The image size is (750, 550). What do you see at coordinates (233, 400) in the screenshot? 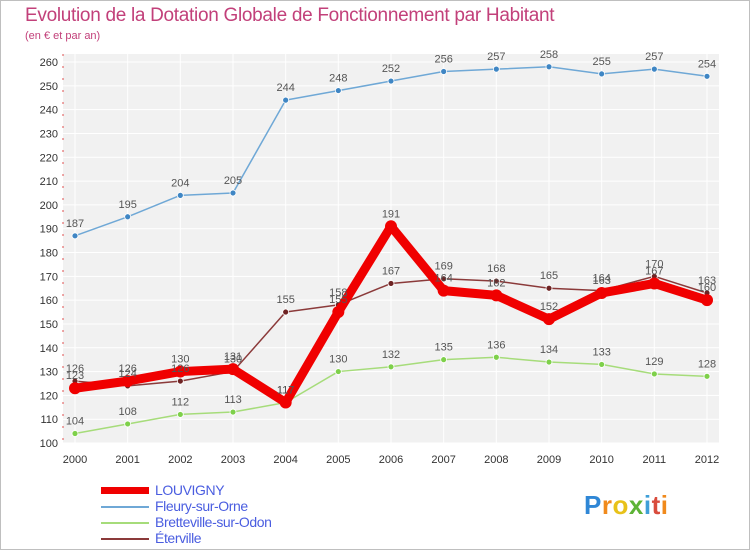
I see `data-label: 113` at bounding box center [233, 400].